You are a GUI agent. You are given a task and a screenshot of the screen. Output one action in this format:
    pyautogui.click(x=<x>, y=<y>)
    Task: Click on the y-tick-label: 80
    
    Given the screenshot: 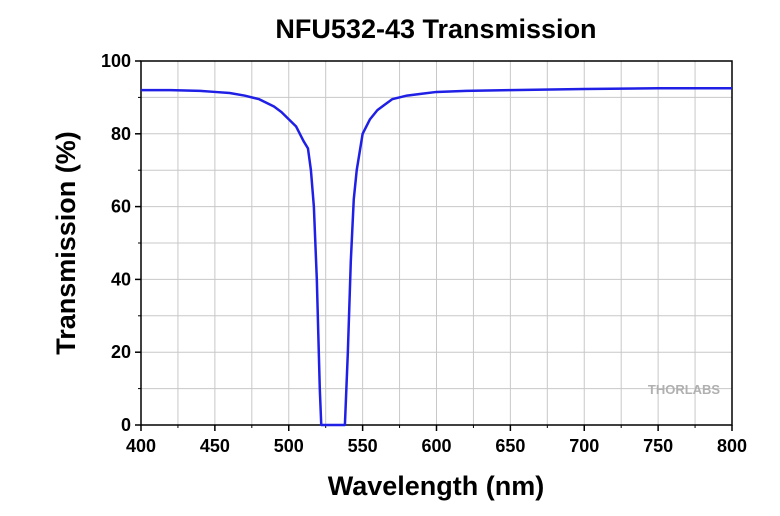 What is the action you would take?
    pyautogui.click(x=121, y=134)
    